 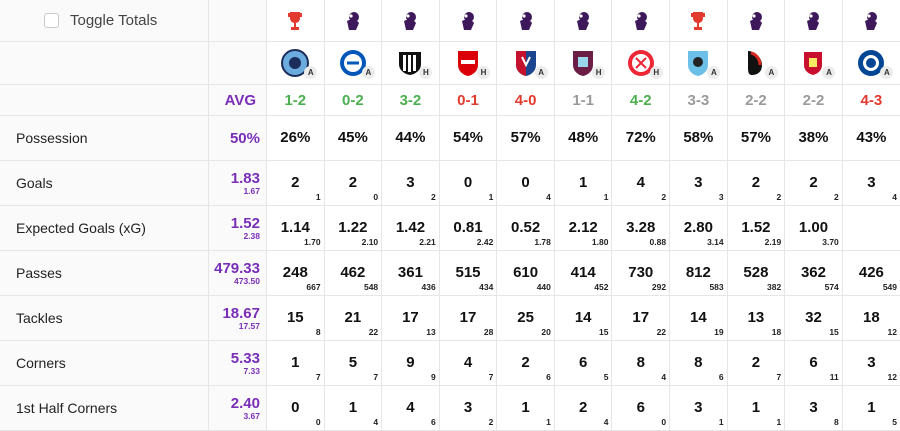 I want to click on stat-cell: 610 440, so click(x=525, y=273).